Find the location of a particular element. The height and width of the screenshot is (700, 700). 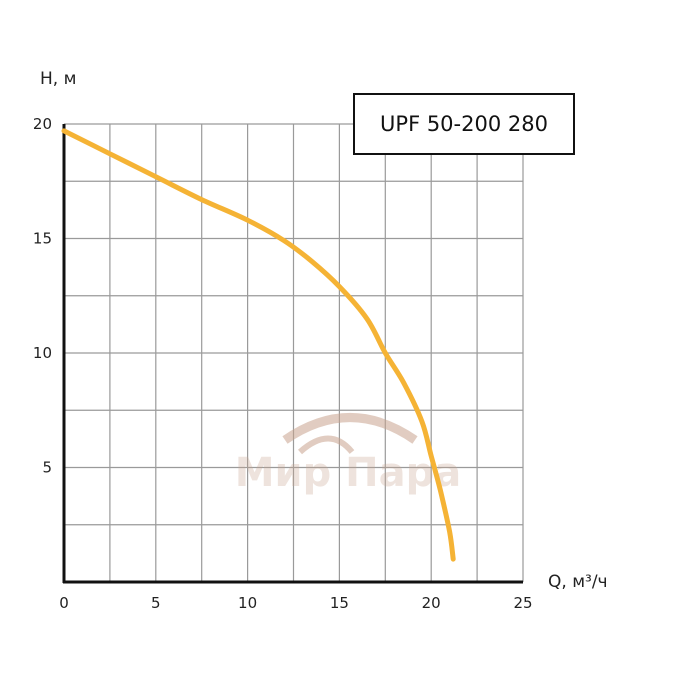

x-tick-label: 5 is located at coordinates (156, 603).